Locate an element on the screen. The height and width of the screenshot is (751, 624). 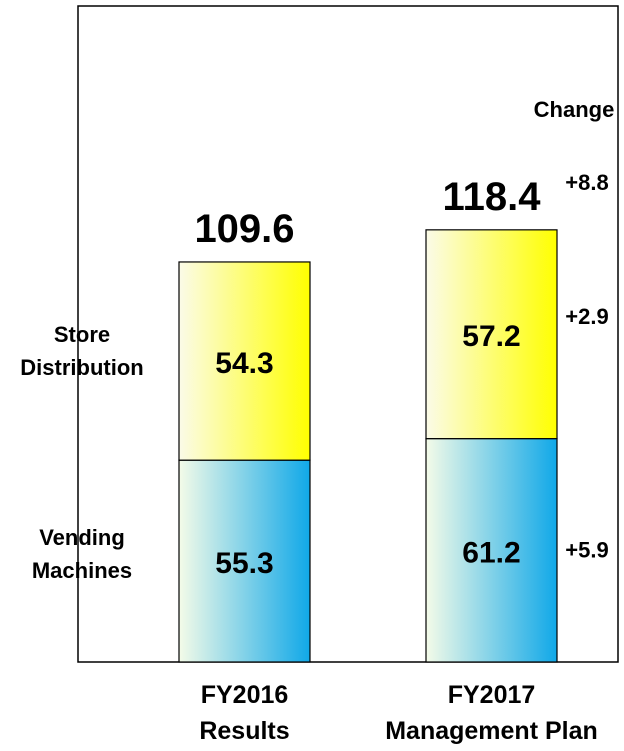
total-label-fy2017: 118.4 is located at coordinates (492, 197).